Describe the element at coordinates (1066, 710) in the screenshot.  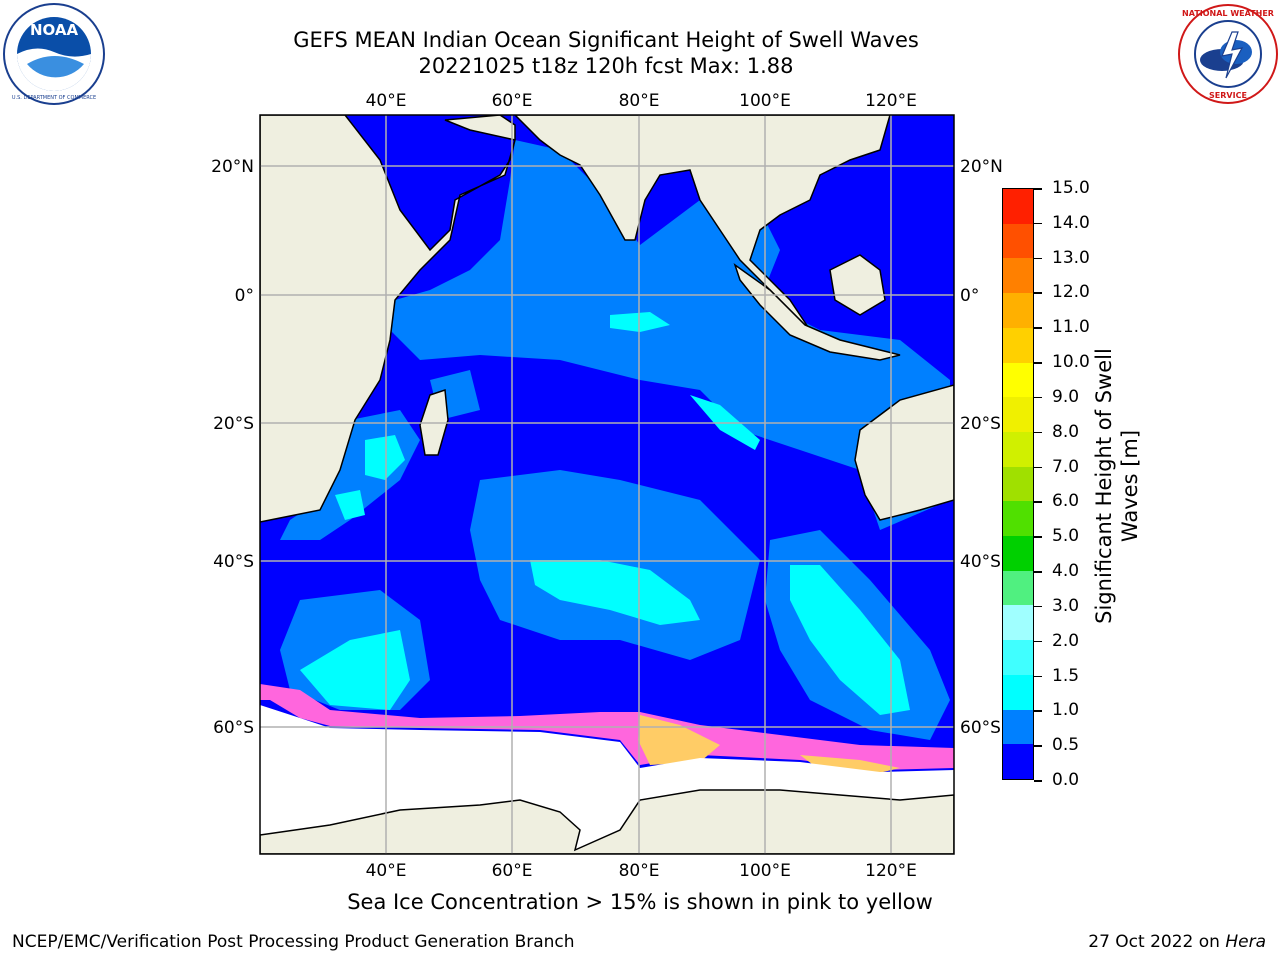
I see `colorbar-tick-label: 1.0` at that location.